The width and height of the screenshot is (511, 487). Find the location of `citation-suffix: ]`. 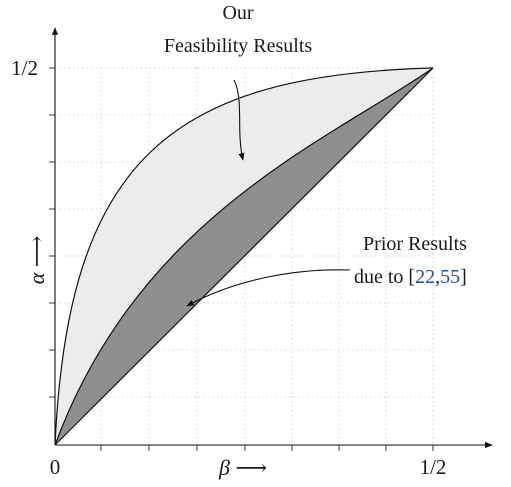

citation-suffix: ] is located at coordinates (463, 277).